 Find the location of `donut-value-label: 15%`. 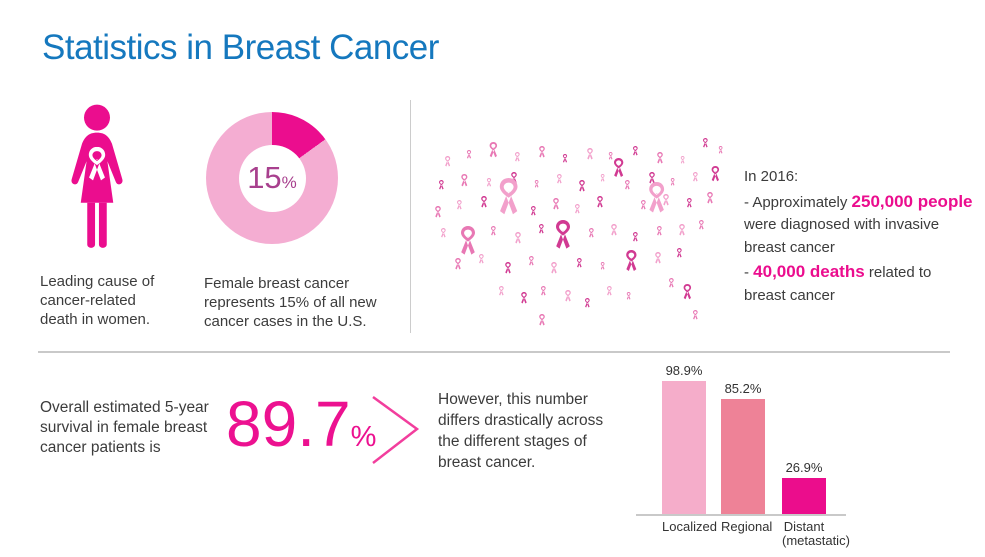

donut-value-label: 15% is located at coordinates (272, 178).